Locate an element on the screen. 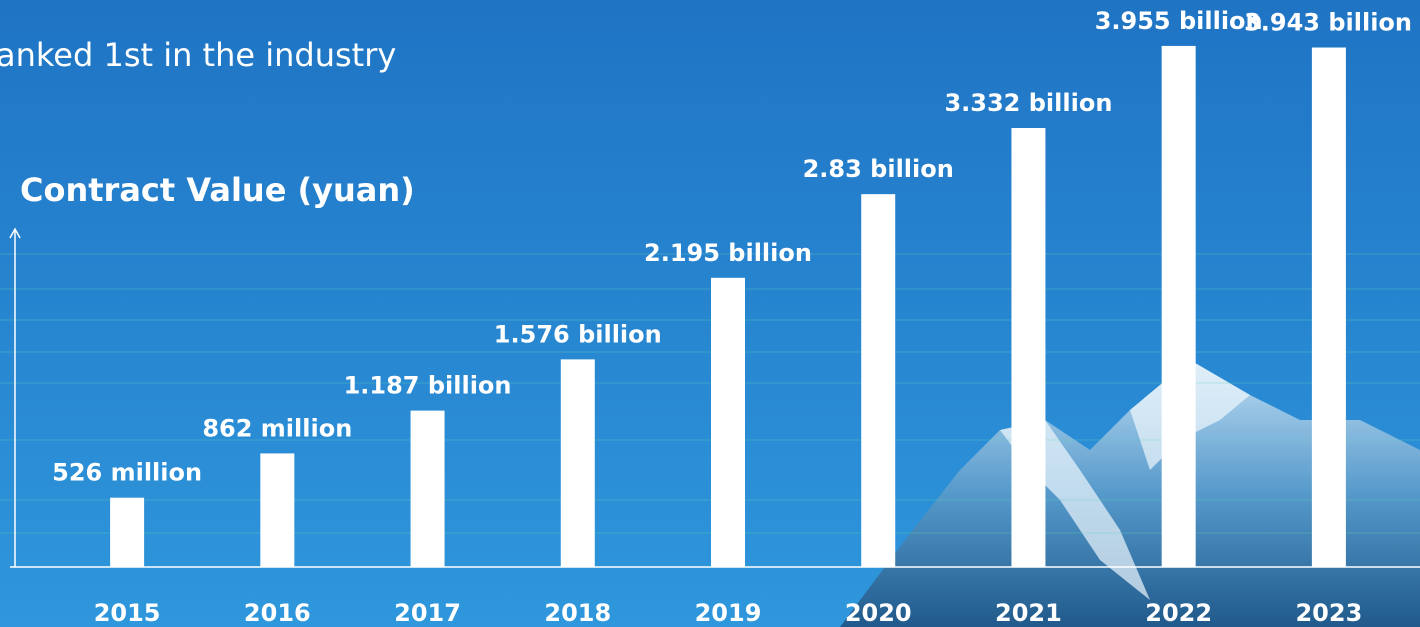  x-tick-label: 2020 is located at coordinates (878, 613).